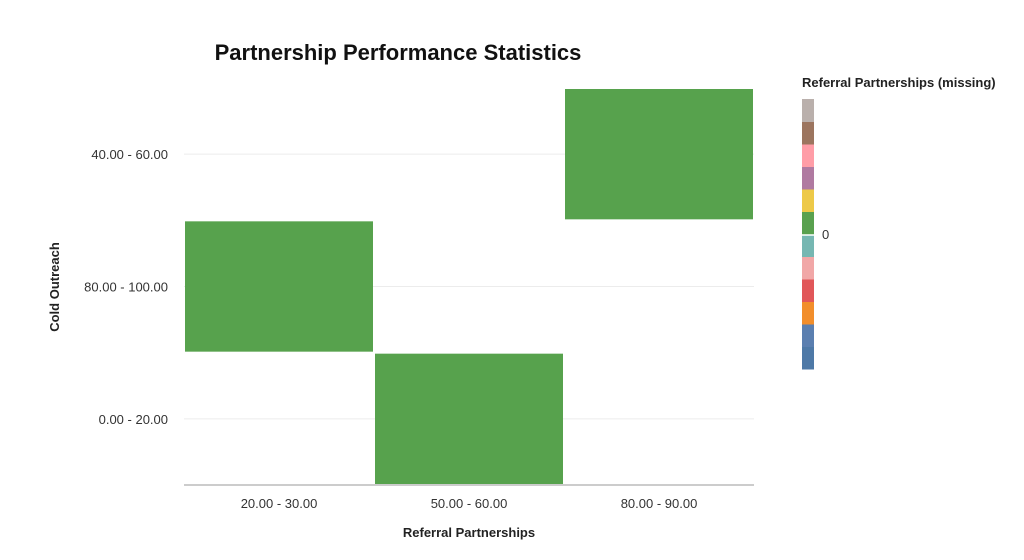 This screenshot has width=1024, height=560. Describe the element at coordinates (129, 154) in the screenshot. I see `y-tick-label: 40.00 - 60.00` at that location.